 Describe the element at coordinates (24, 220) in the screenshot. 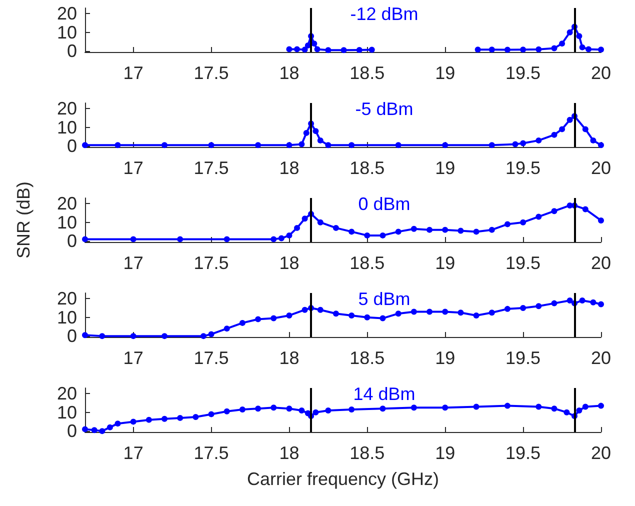

I see `y-axis-title: SNR (dB)` at that location.